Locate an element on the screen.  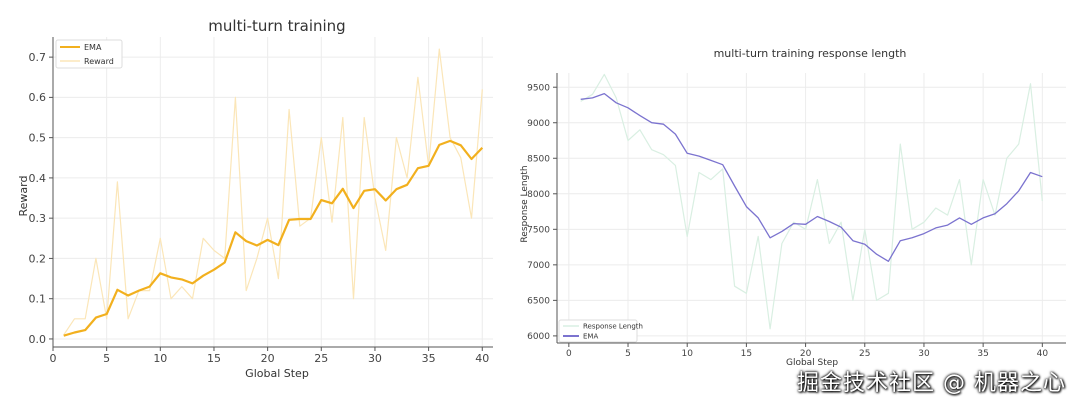
y-tick-label: 8500 is located at coordinates (538, 159).